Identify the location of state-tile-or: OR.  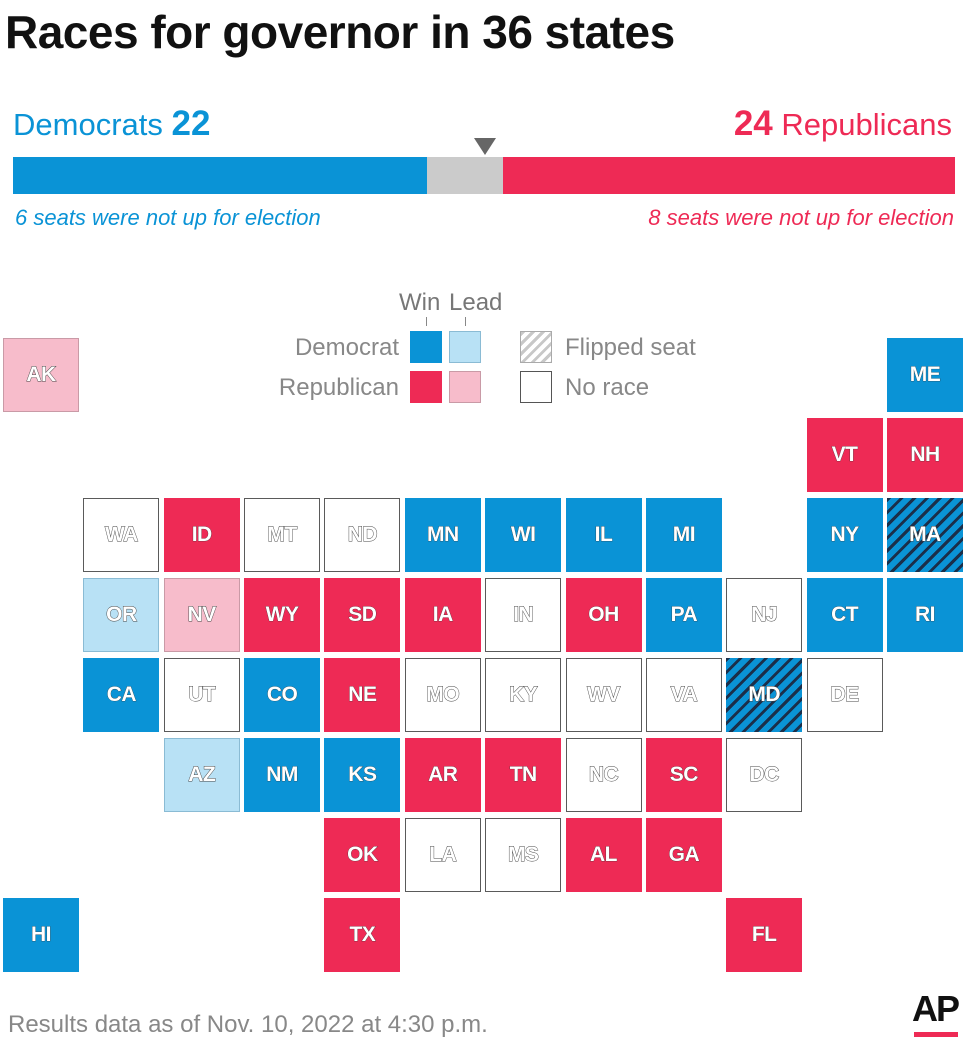
(121, 615).